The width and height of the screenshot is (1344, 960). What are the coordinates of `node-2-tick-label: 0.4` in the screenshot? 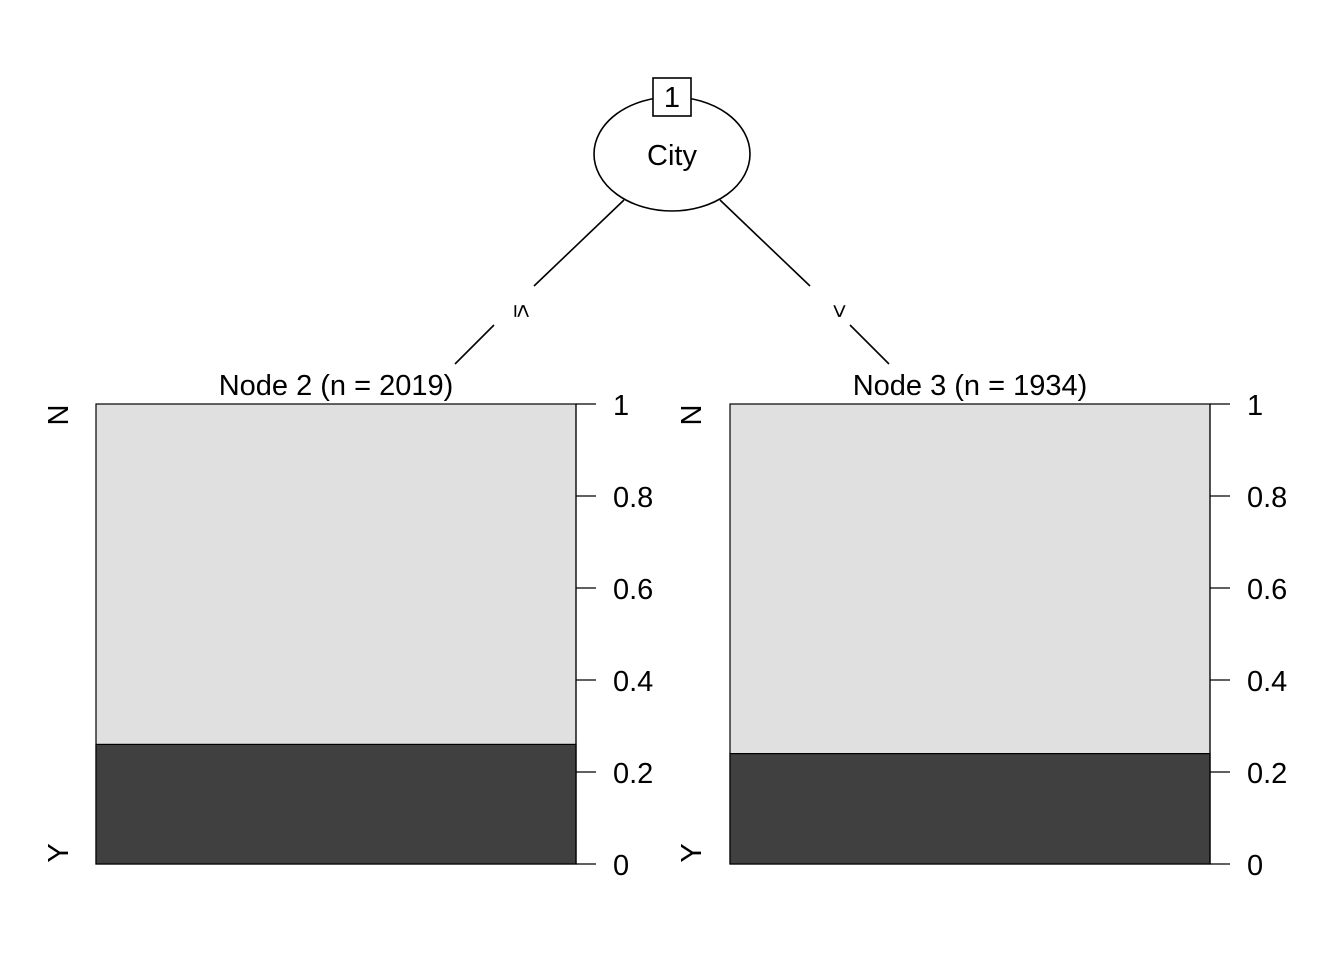 It's located at (633, 682).